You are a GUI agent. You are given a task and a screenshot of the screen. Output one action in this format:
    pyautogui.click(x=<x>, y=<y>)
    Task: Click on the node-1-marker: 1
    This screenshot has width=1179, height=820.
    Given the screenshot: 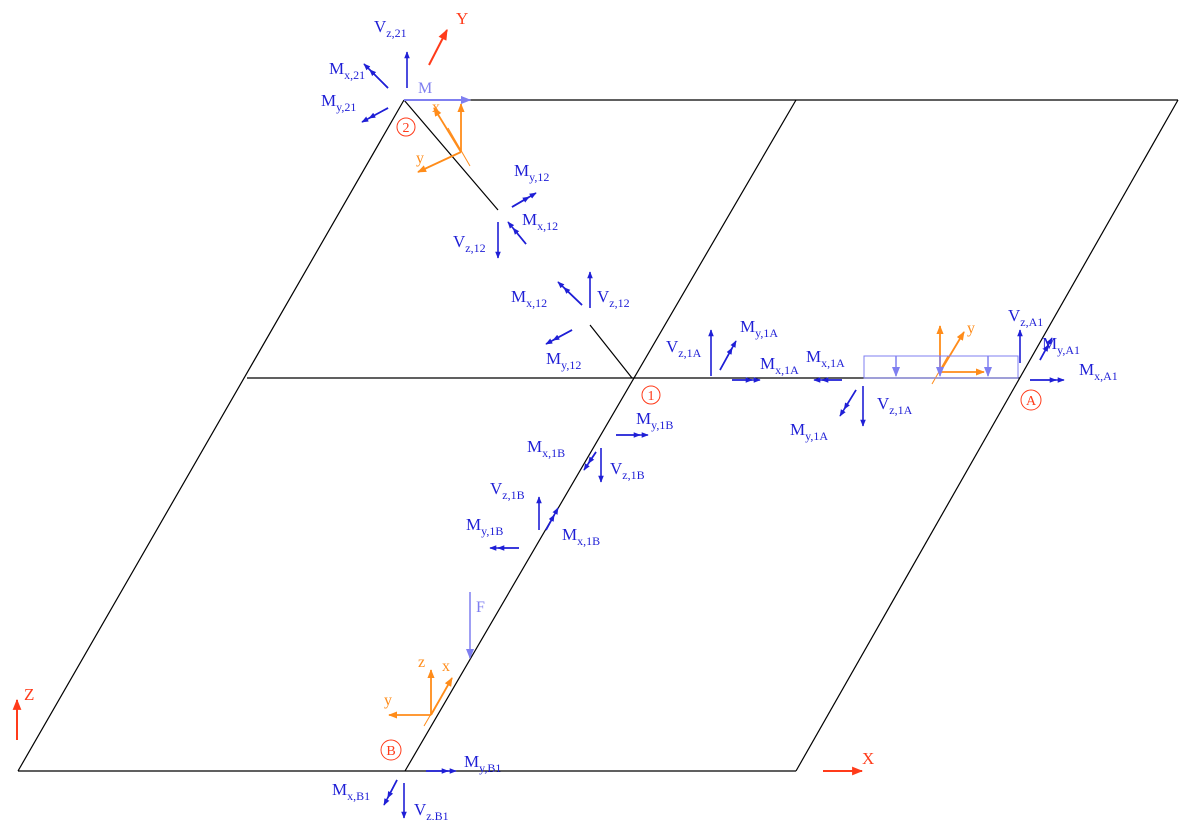 What is the action you would take?
    pyautogui.click(x=651, y=395)
    